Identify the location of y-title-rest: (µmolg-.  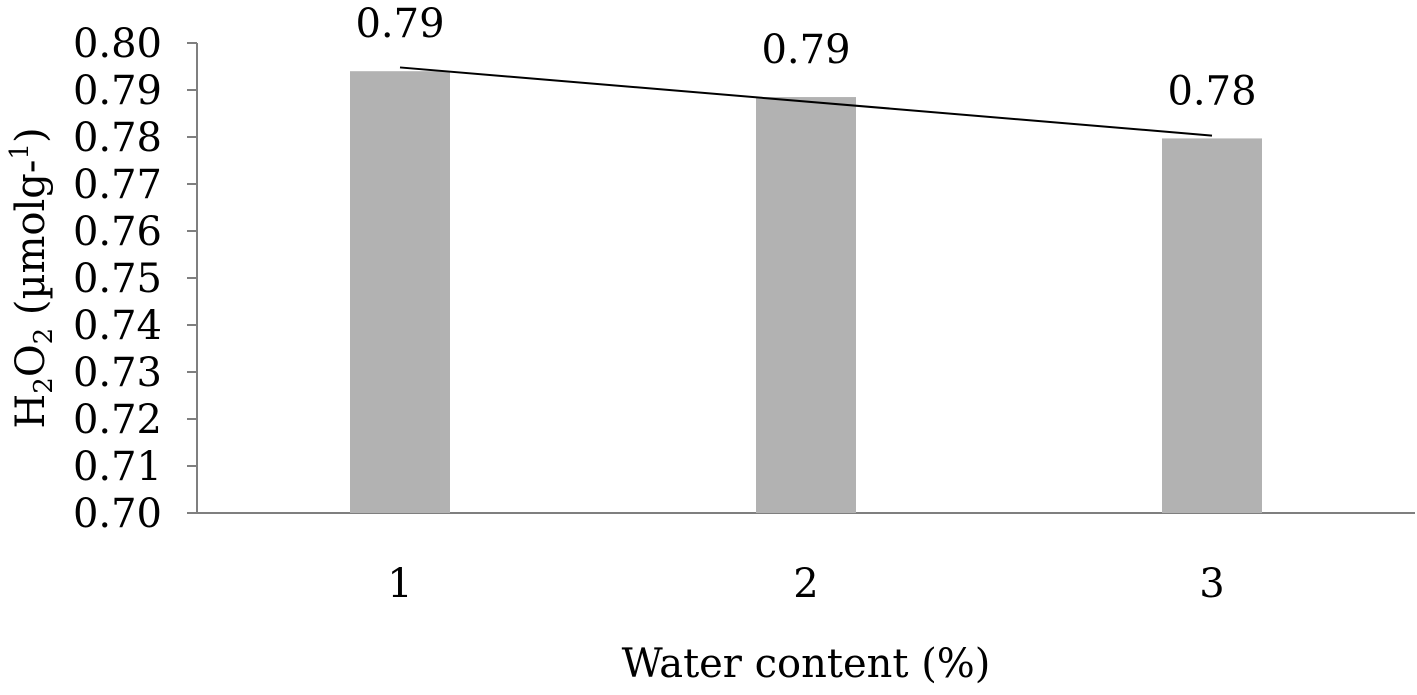
(31, 244).